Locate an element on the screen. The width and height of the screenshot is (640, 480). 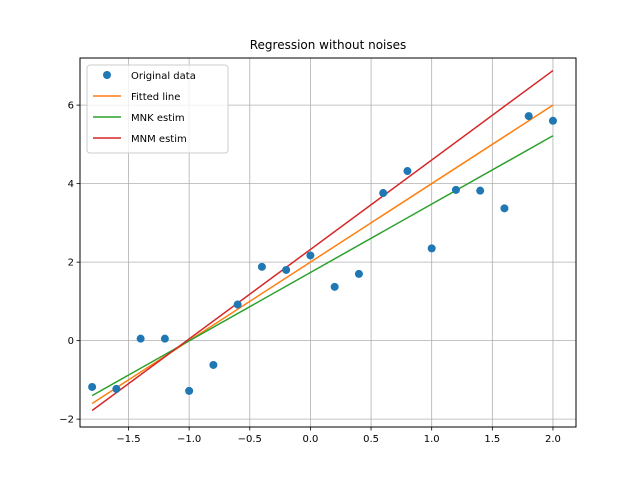
x-tick-label: 0.5 is located at coordinates (371, 439).